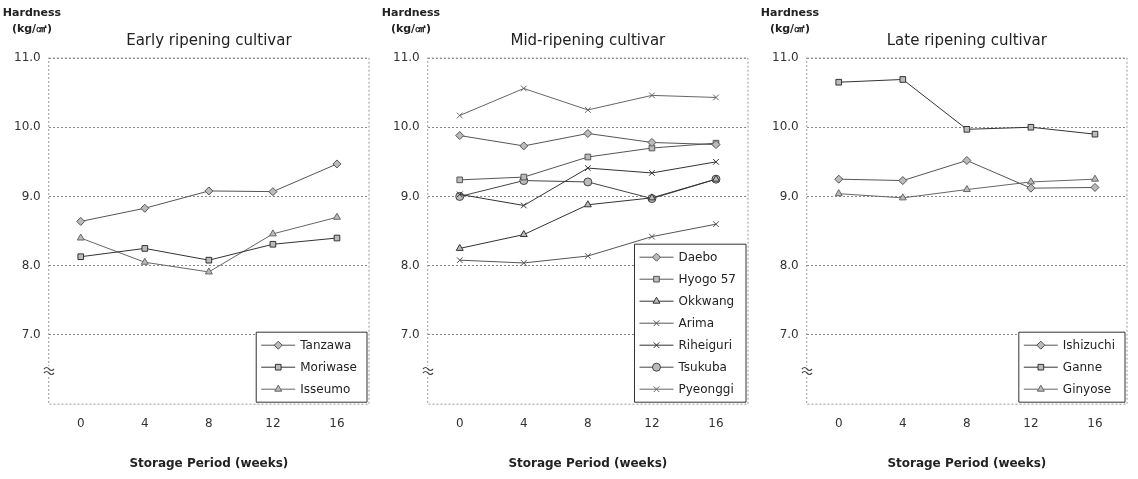 This screenshot has height=479, width=1138. Describe the element at coordinates (698, 257) in the screenshot. I see `legend-label: Daebo` at that location.